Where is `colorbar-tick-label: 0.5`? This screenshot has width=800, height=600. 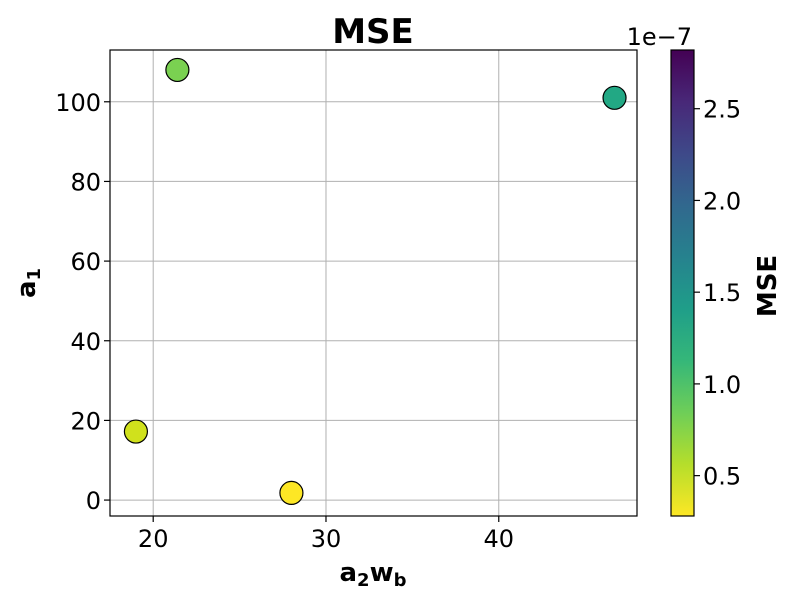
colorbar-tick-label: 0.5 is located at coordinates (722, 477).